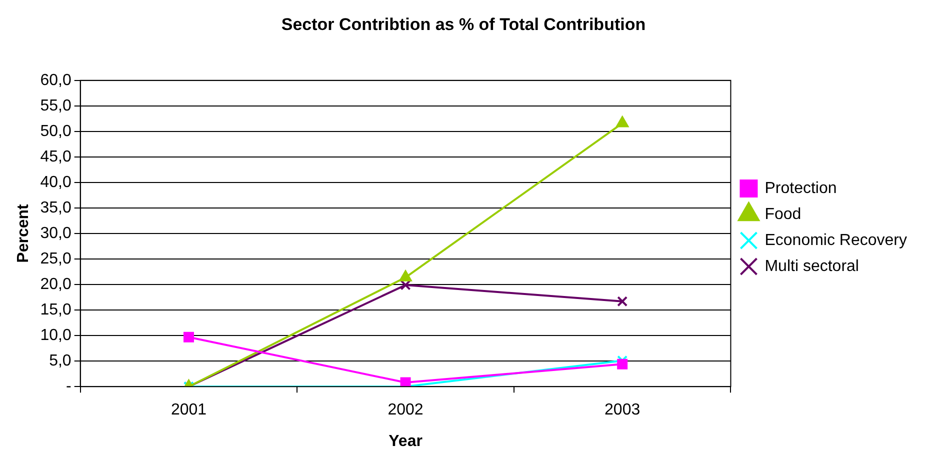 This screenshot has height=455, width=927. Describe the element at coordinates (406, 410) in the screenshot. I see `x-tick-label: 2002` at that location.